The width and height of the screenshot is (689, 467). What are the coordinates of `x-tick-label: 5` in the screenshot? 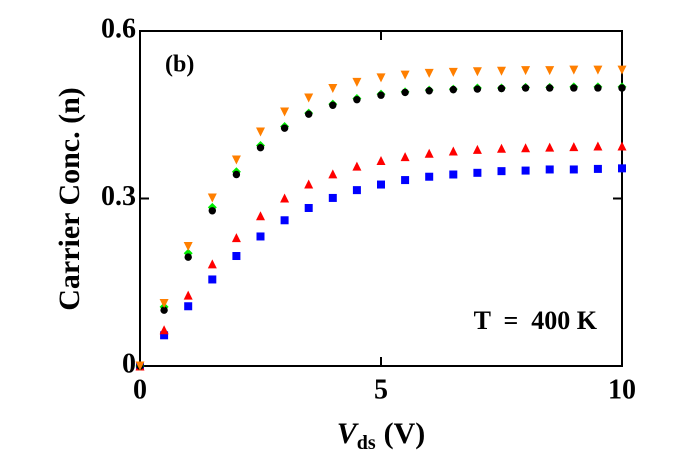 It's located at (381, 389).